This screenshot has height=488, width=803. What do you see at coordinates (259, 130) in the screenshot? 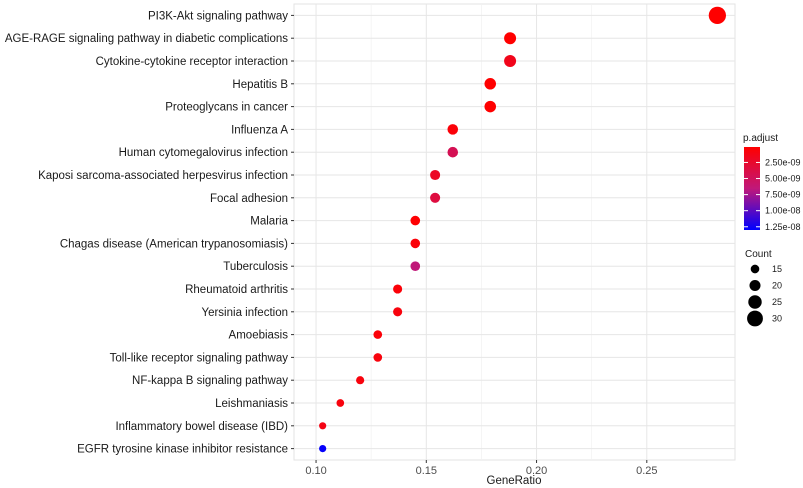
I see `y-axis-label: Influenza A` at bounding box center [259, 130].